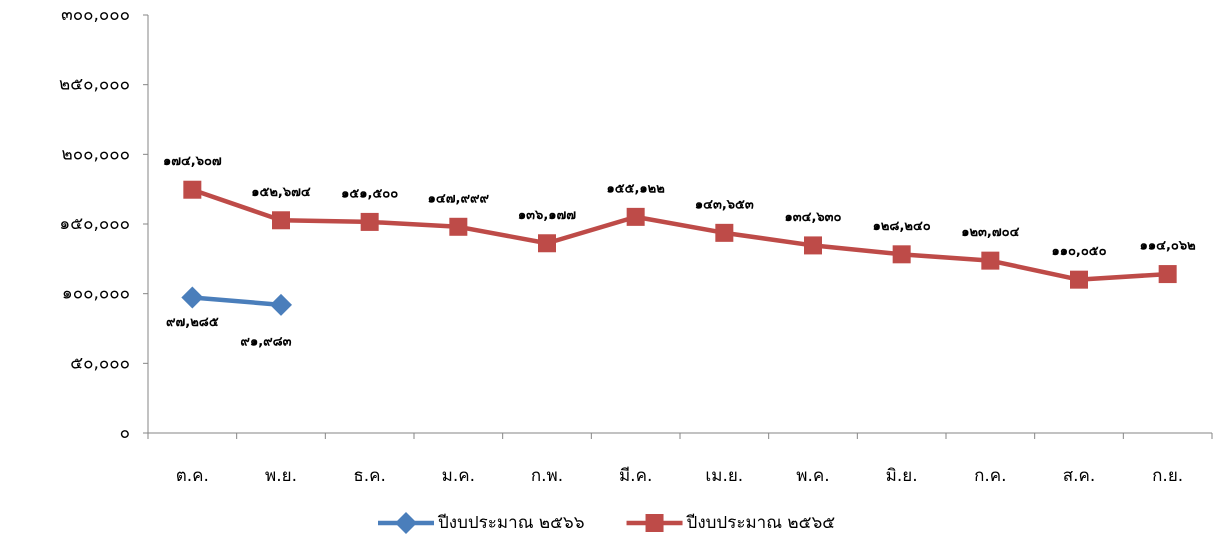 Image resolution: width=1222 pixels, height=539 pixels. What do you see at coordinates (990, 232) in the screenshot?
I see `data-label: ๑๒๓,๗๐๔` at bounding box center [990, 232].